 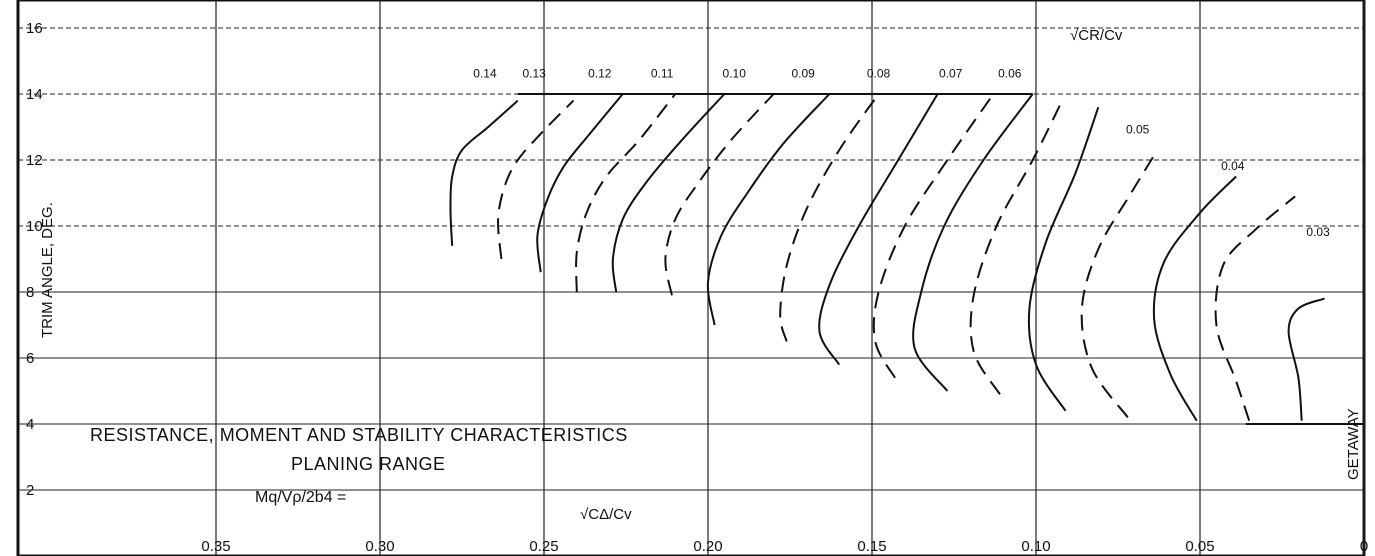 What do you see at coordinates (1318, 232) in the screenshot?
I see `curve-value-label: 0.03` at bounding box center [1318, 232].